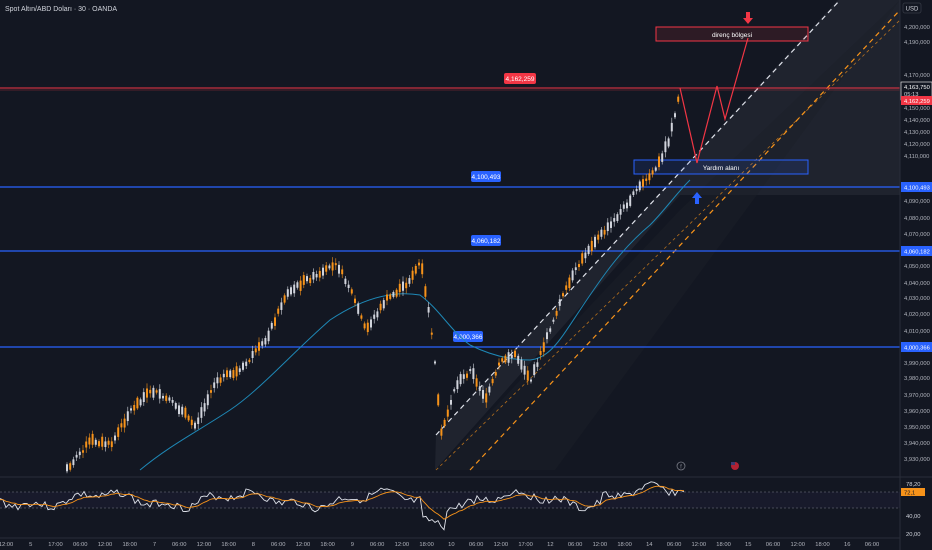  Describe the element at coordinates (486, 240) in the screenshot. I see `level-tag-blue-2: 4,060,182` at that location.